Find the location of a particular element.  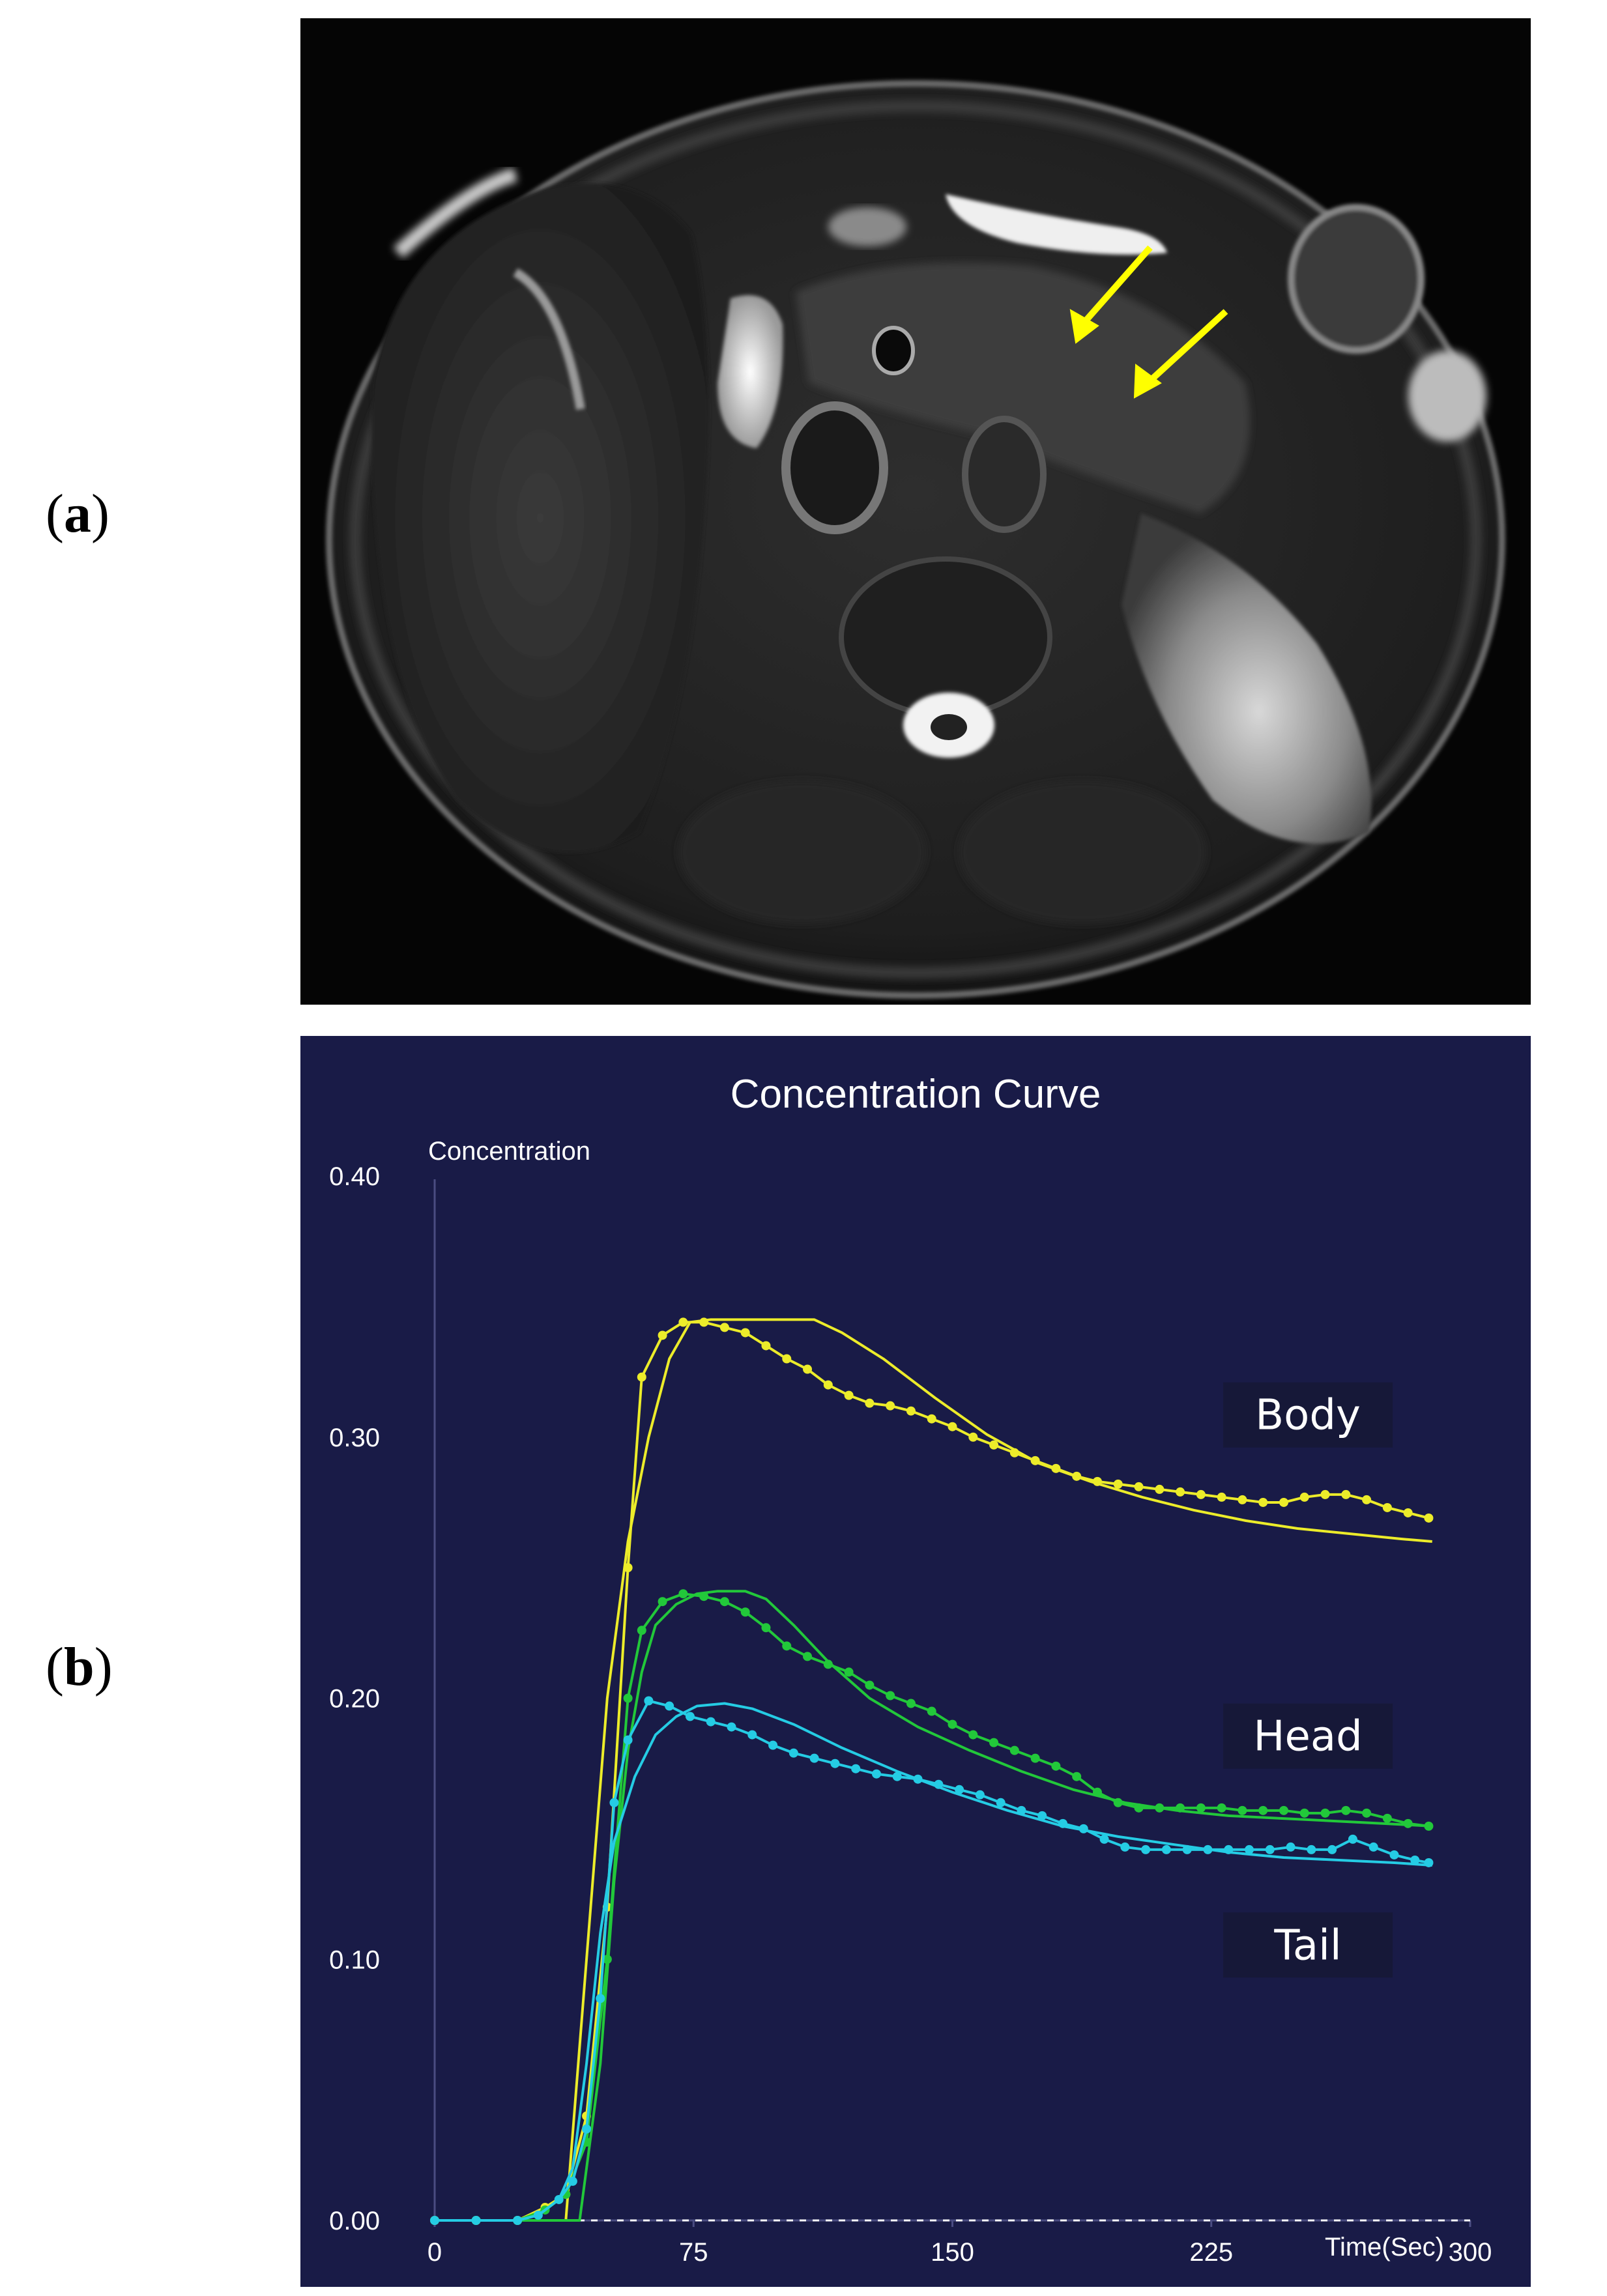

panel-label-b-open: ( is located at coordinates (55, 1667).